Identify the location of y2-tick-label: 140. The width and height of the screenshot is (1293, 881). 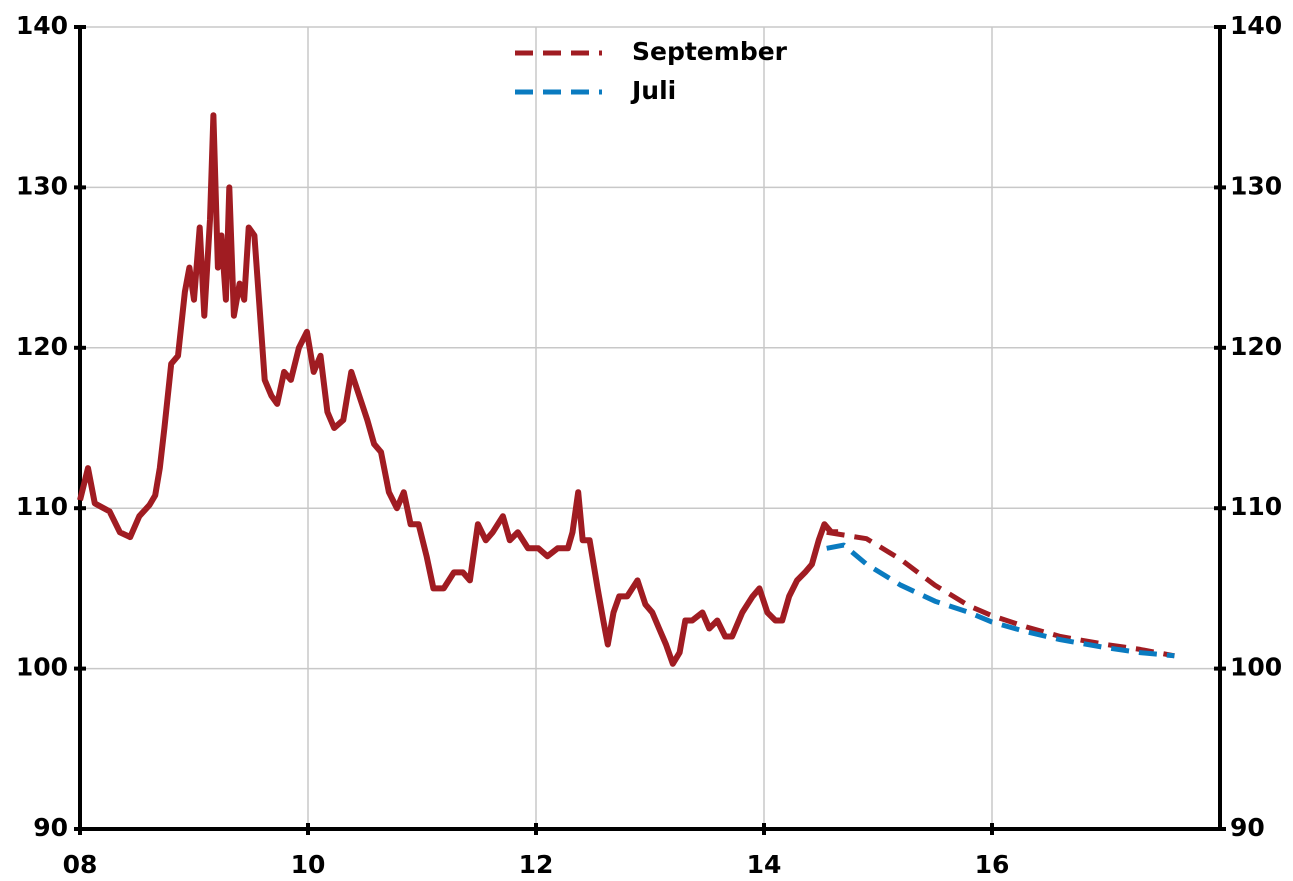
(1256, 25).